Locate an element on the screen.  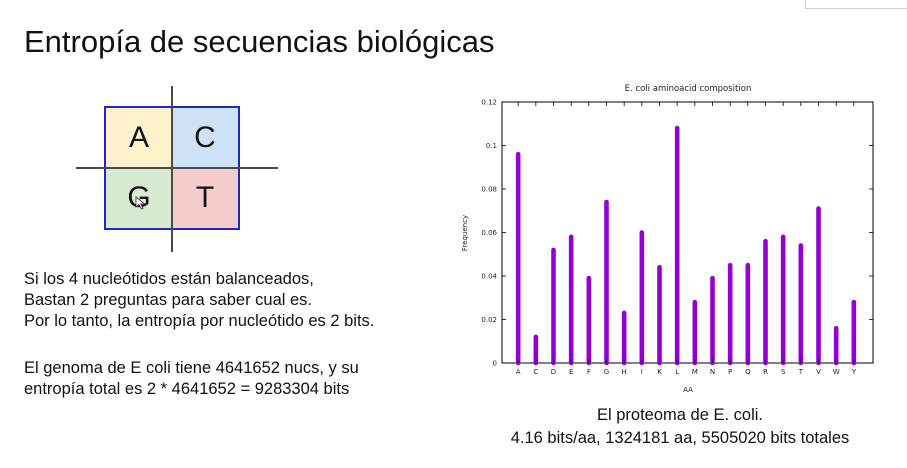
chart-ylabel: Frequency is located at coordinates (465, 233).